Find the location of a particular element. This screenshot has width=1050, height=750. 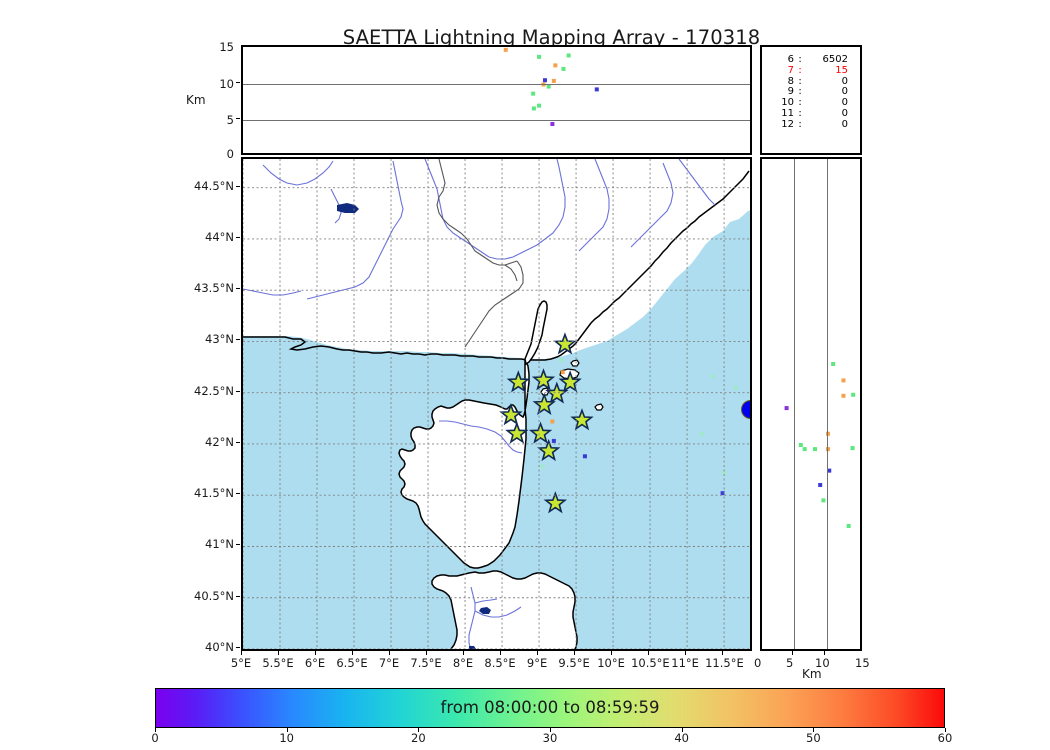

time-colorbar is located at coordinates (550, 708).